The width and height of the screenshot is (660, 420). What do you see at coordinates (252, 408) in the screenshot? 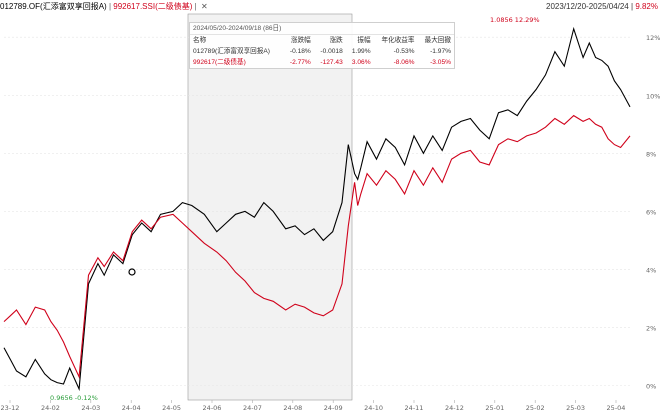
I see `x-tick-label: 24-07` at bounding box center [252, 408].